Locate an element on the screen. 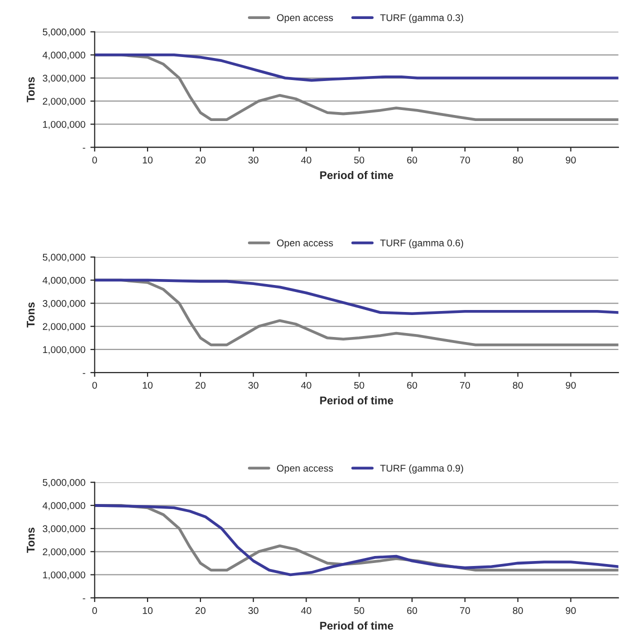 This screenshot has width=631, height=636. legend-label: TURF (gamma 0.6) is located at coordinates (422, 243).